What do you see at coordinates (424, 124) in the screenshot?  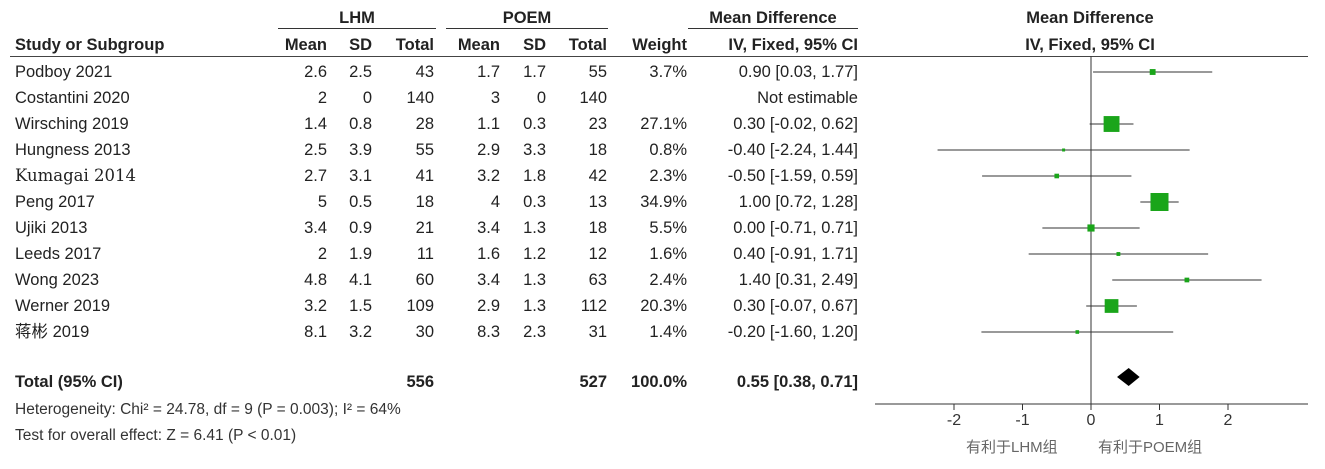 I see `lhm-total: 28` at bounding box center [424, 124].